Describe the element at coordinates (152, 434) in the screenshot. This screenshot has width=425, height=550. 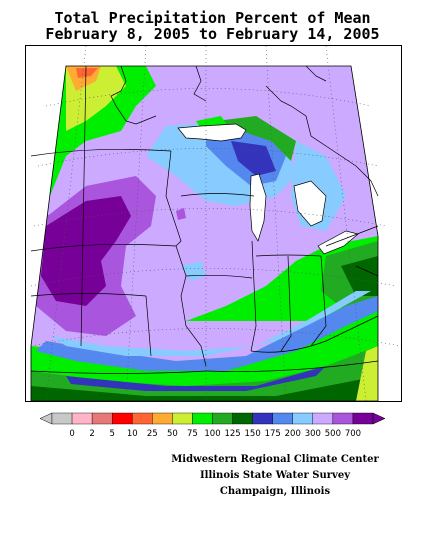
I see `legend-tick-label: 25` at that location.